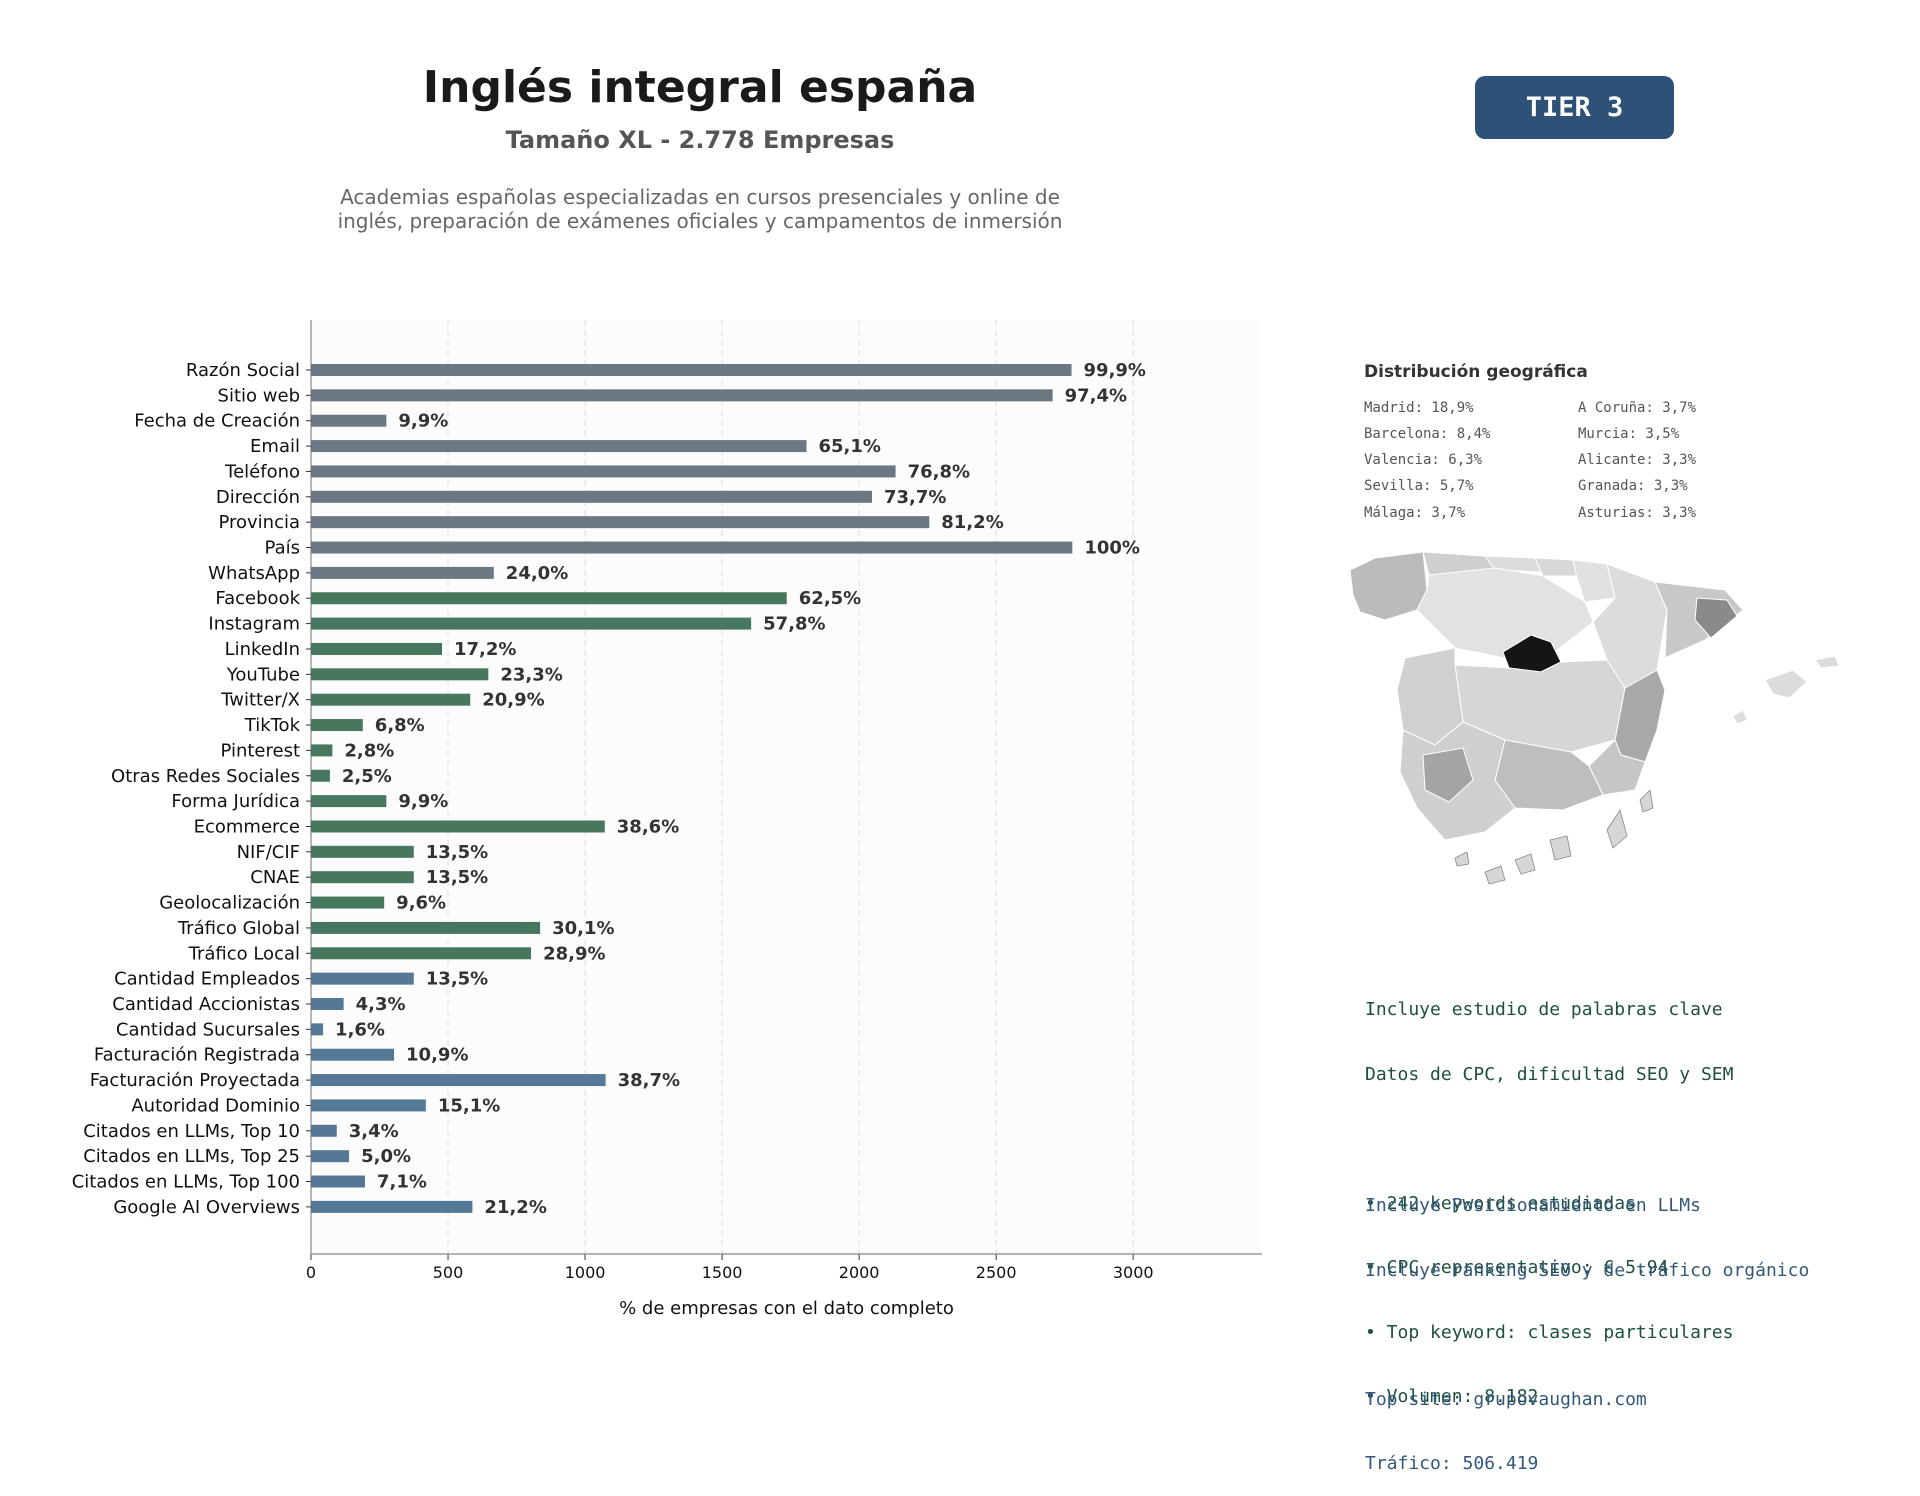  I want to click on category-label: Sitio web, so click(259, 395).